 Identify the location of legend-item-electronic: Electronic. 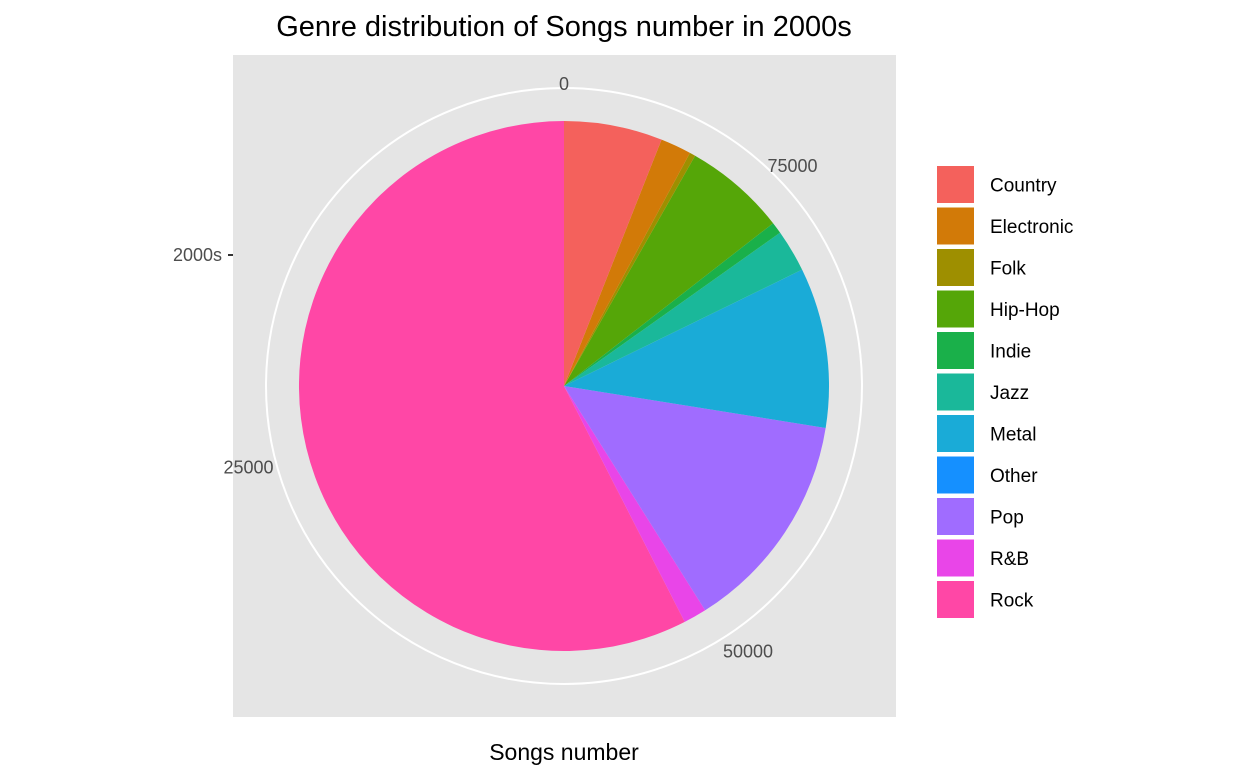
(1005, 226).